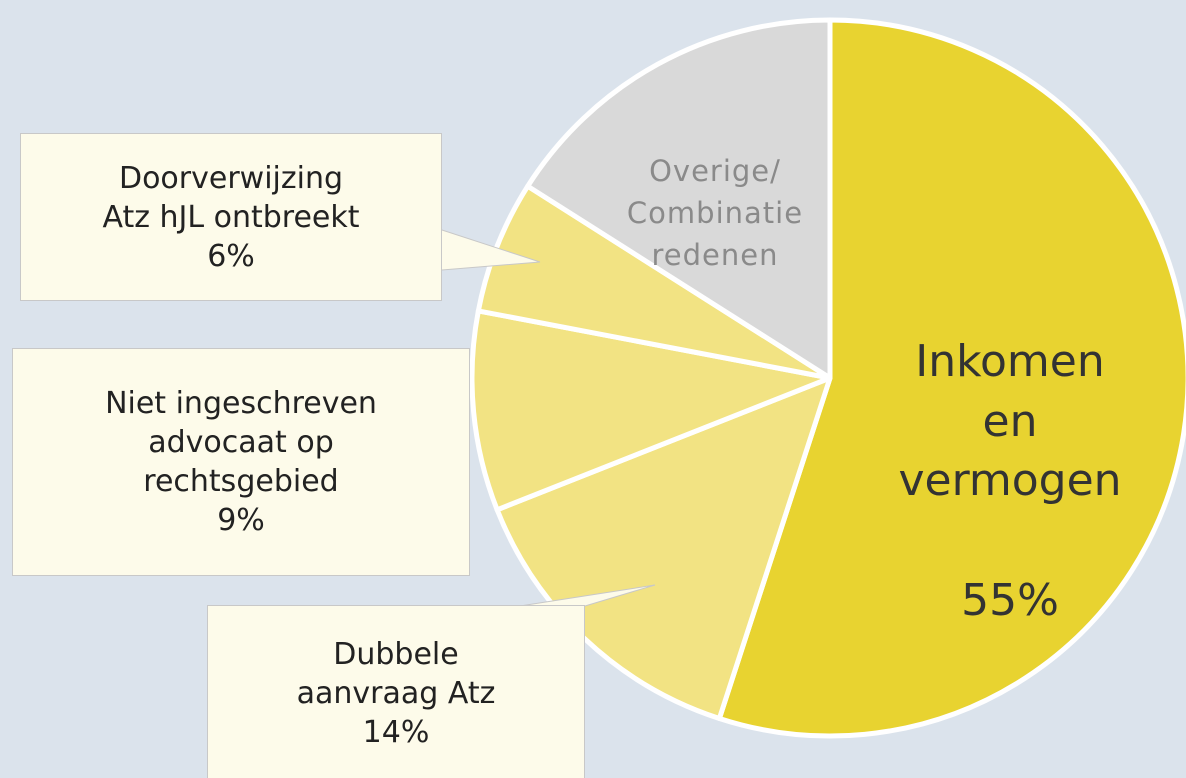  What do you see at coordinates (231, 256) in the screenshot?
I see `value-label: 6%` at bounding box center [231, 256].